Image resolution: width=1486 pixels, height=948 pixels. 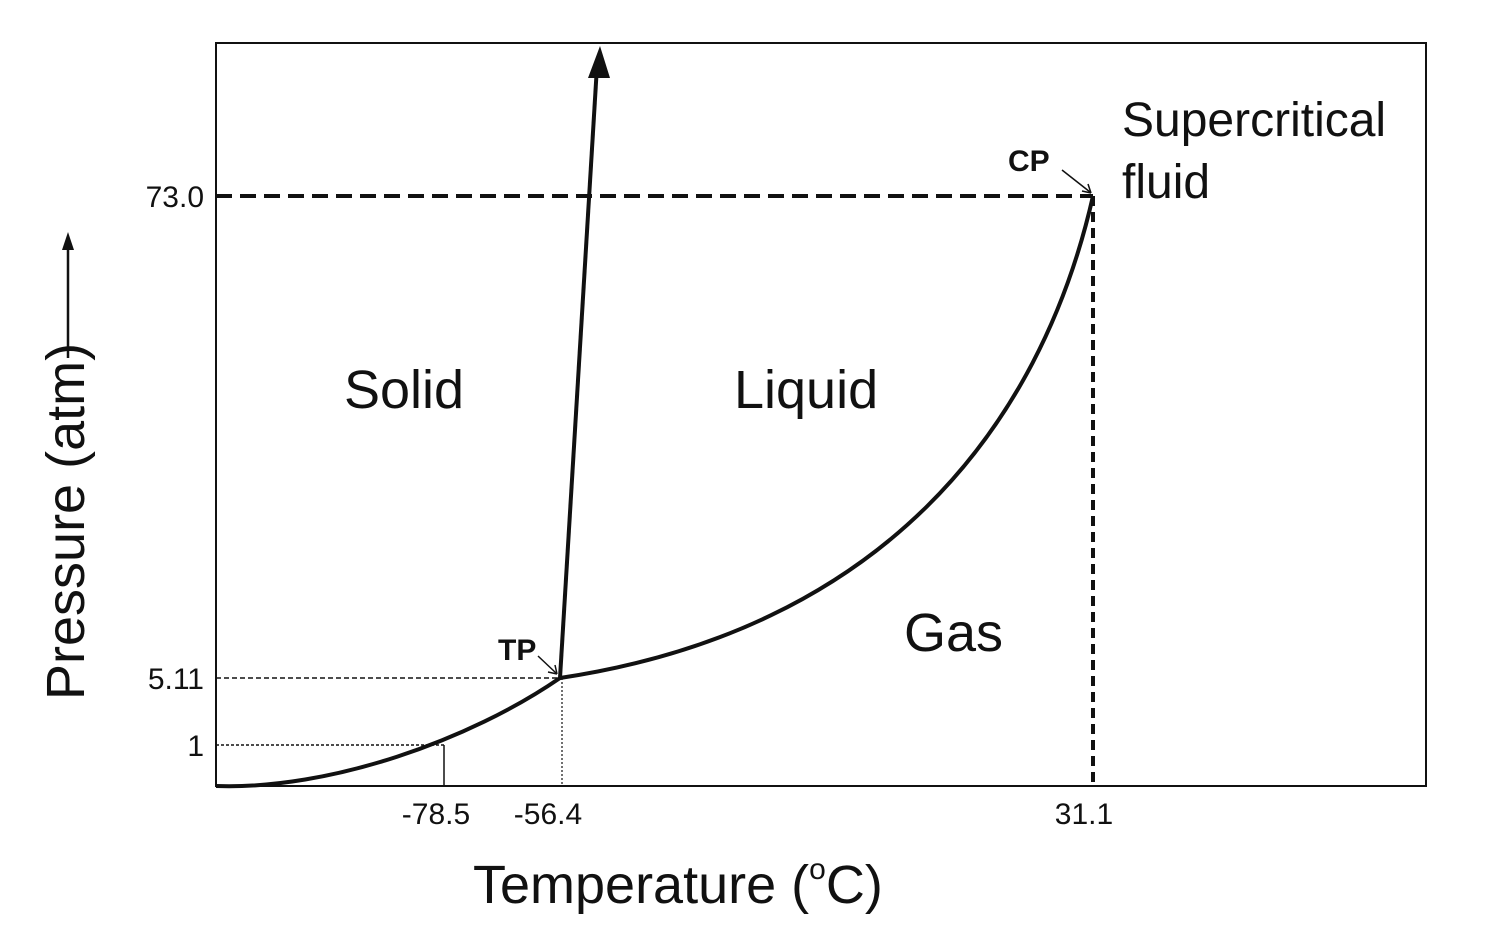 What do you see at coordinates (1076, 181) in the screenshot?
I see `critical-point-pointer` at bounding box center [1076, 181].